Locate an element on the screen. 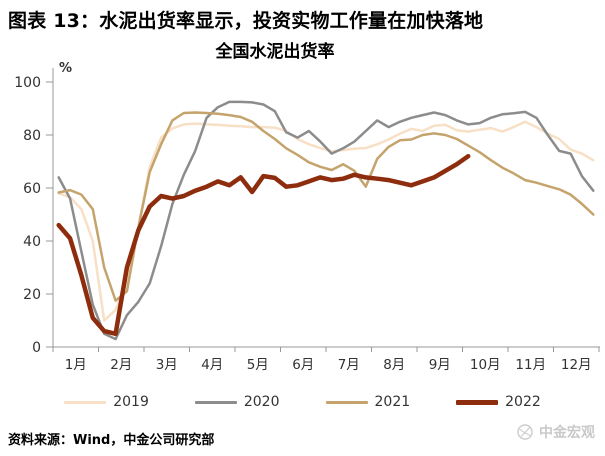 Image resolution: width=605 pixels, height=456 pixels. legend-item-2022: 2022 is located at coordinates (498, 402).